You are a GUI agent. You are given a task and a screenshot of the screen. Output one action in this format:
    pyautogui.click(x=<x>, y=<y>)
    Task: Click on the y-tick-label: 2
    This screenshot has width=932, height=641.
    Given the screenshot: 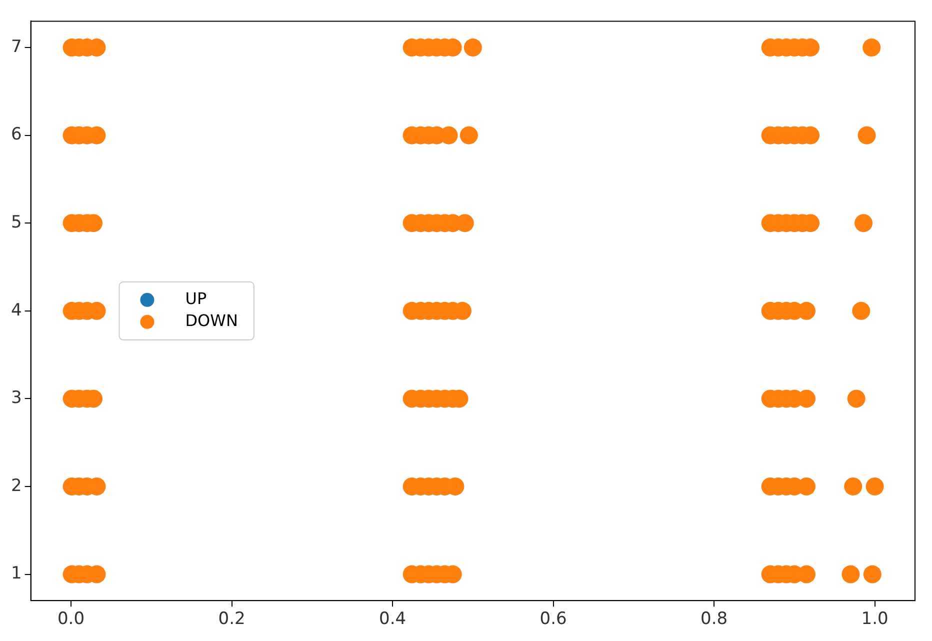 What is the action you would take?
    pyautogui.click(x=16, y=486)
    